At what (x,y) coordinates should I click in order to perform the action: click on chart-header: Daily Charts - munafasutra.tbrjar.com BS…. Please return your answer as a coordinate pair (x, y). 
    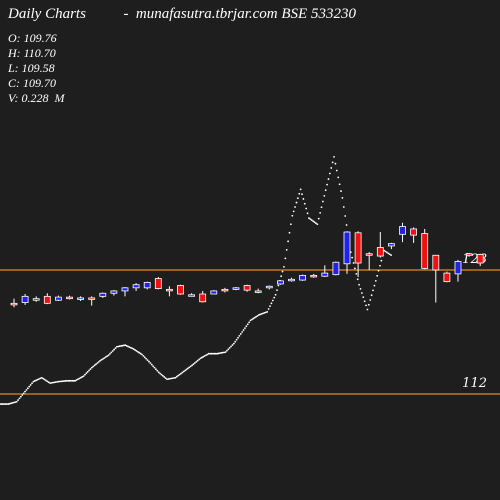
    Looking at the image, I should click on (182, 14).